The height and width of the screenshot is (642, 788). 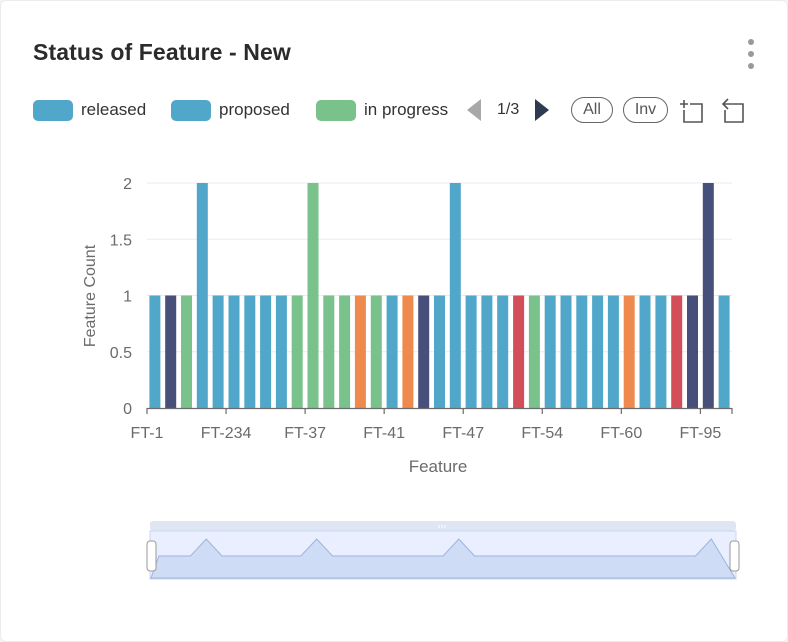 What do you see at coordinates (162, 52) in the screenshot?
I see `widget-title: Status of Feature - New` at bounding box center [162, 52].